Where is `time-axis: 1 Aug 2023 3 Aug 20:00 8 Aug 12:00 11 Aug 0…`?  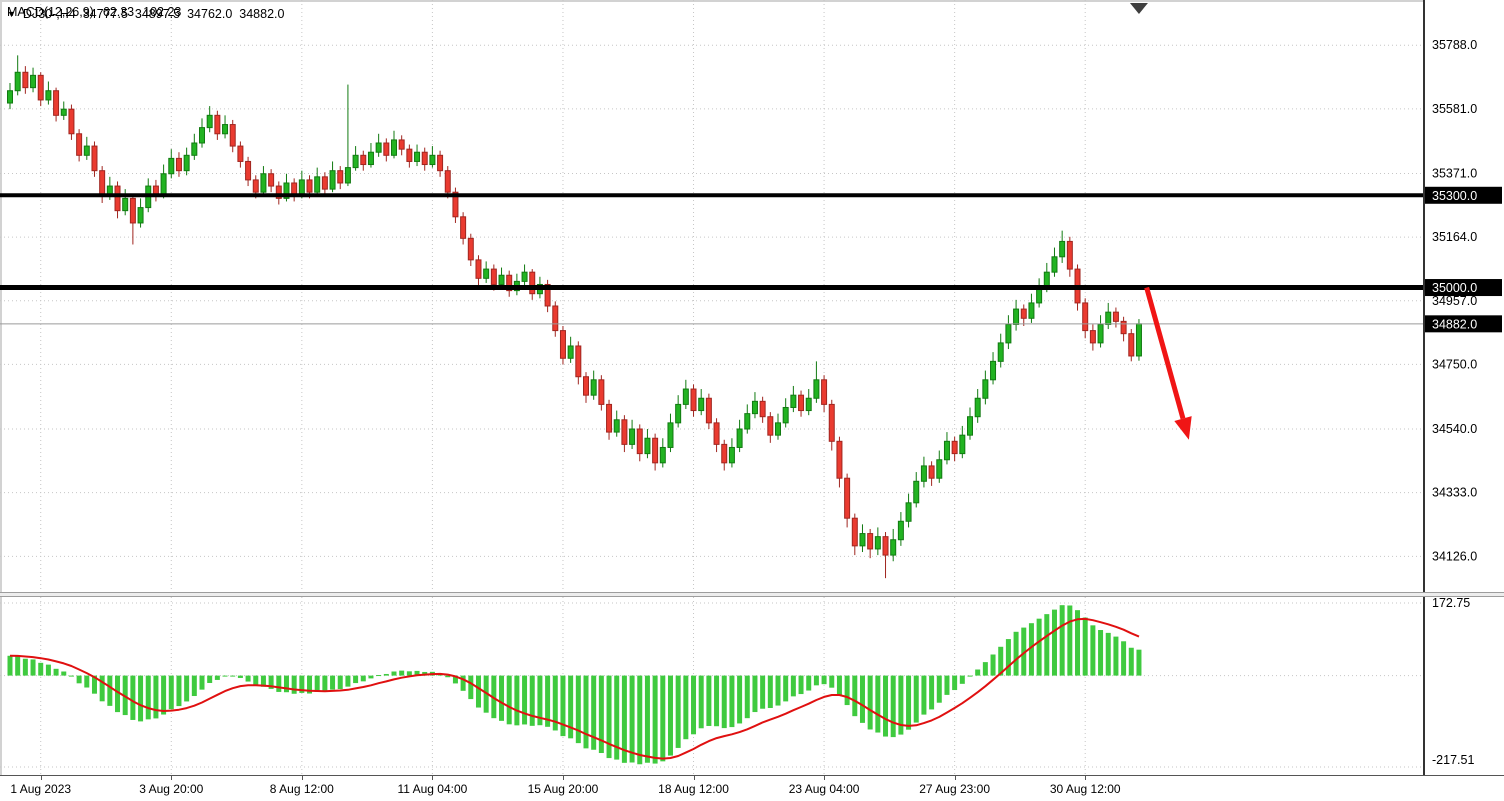
time-axis: 1 Aug 2023 3 Aug 20:00 8 Aug 12:00 11 Aug 0… is located at coordinates (752, 788).